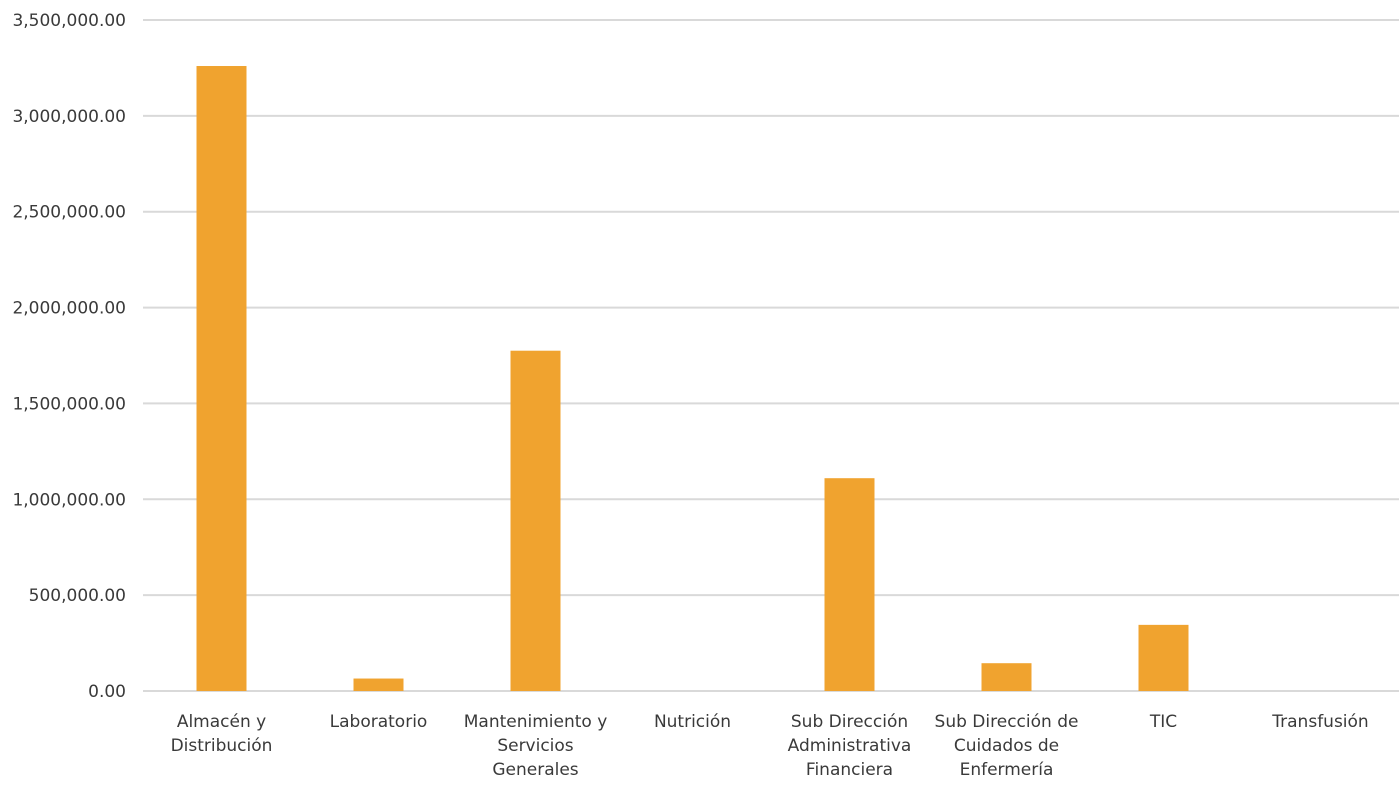 The width and height of the screenshot is (1399, 793). I want to click on x-category-label-line: Administrativa, so click(850, 746).